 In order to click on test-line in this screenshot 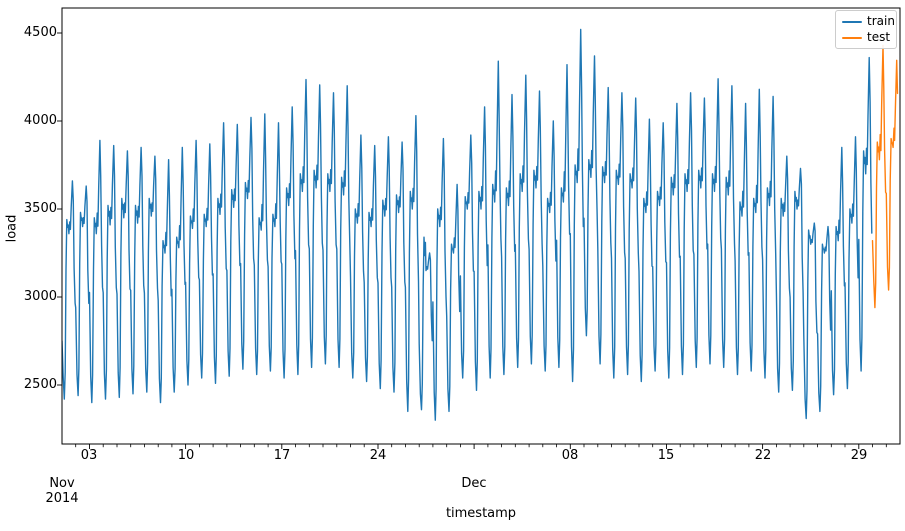, I will do `click(885, 176)`.